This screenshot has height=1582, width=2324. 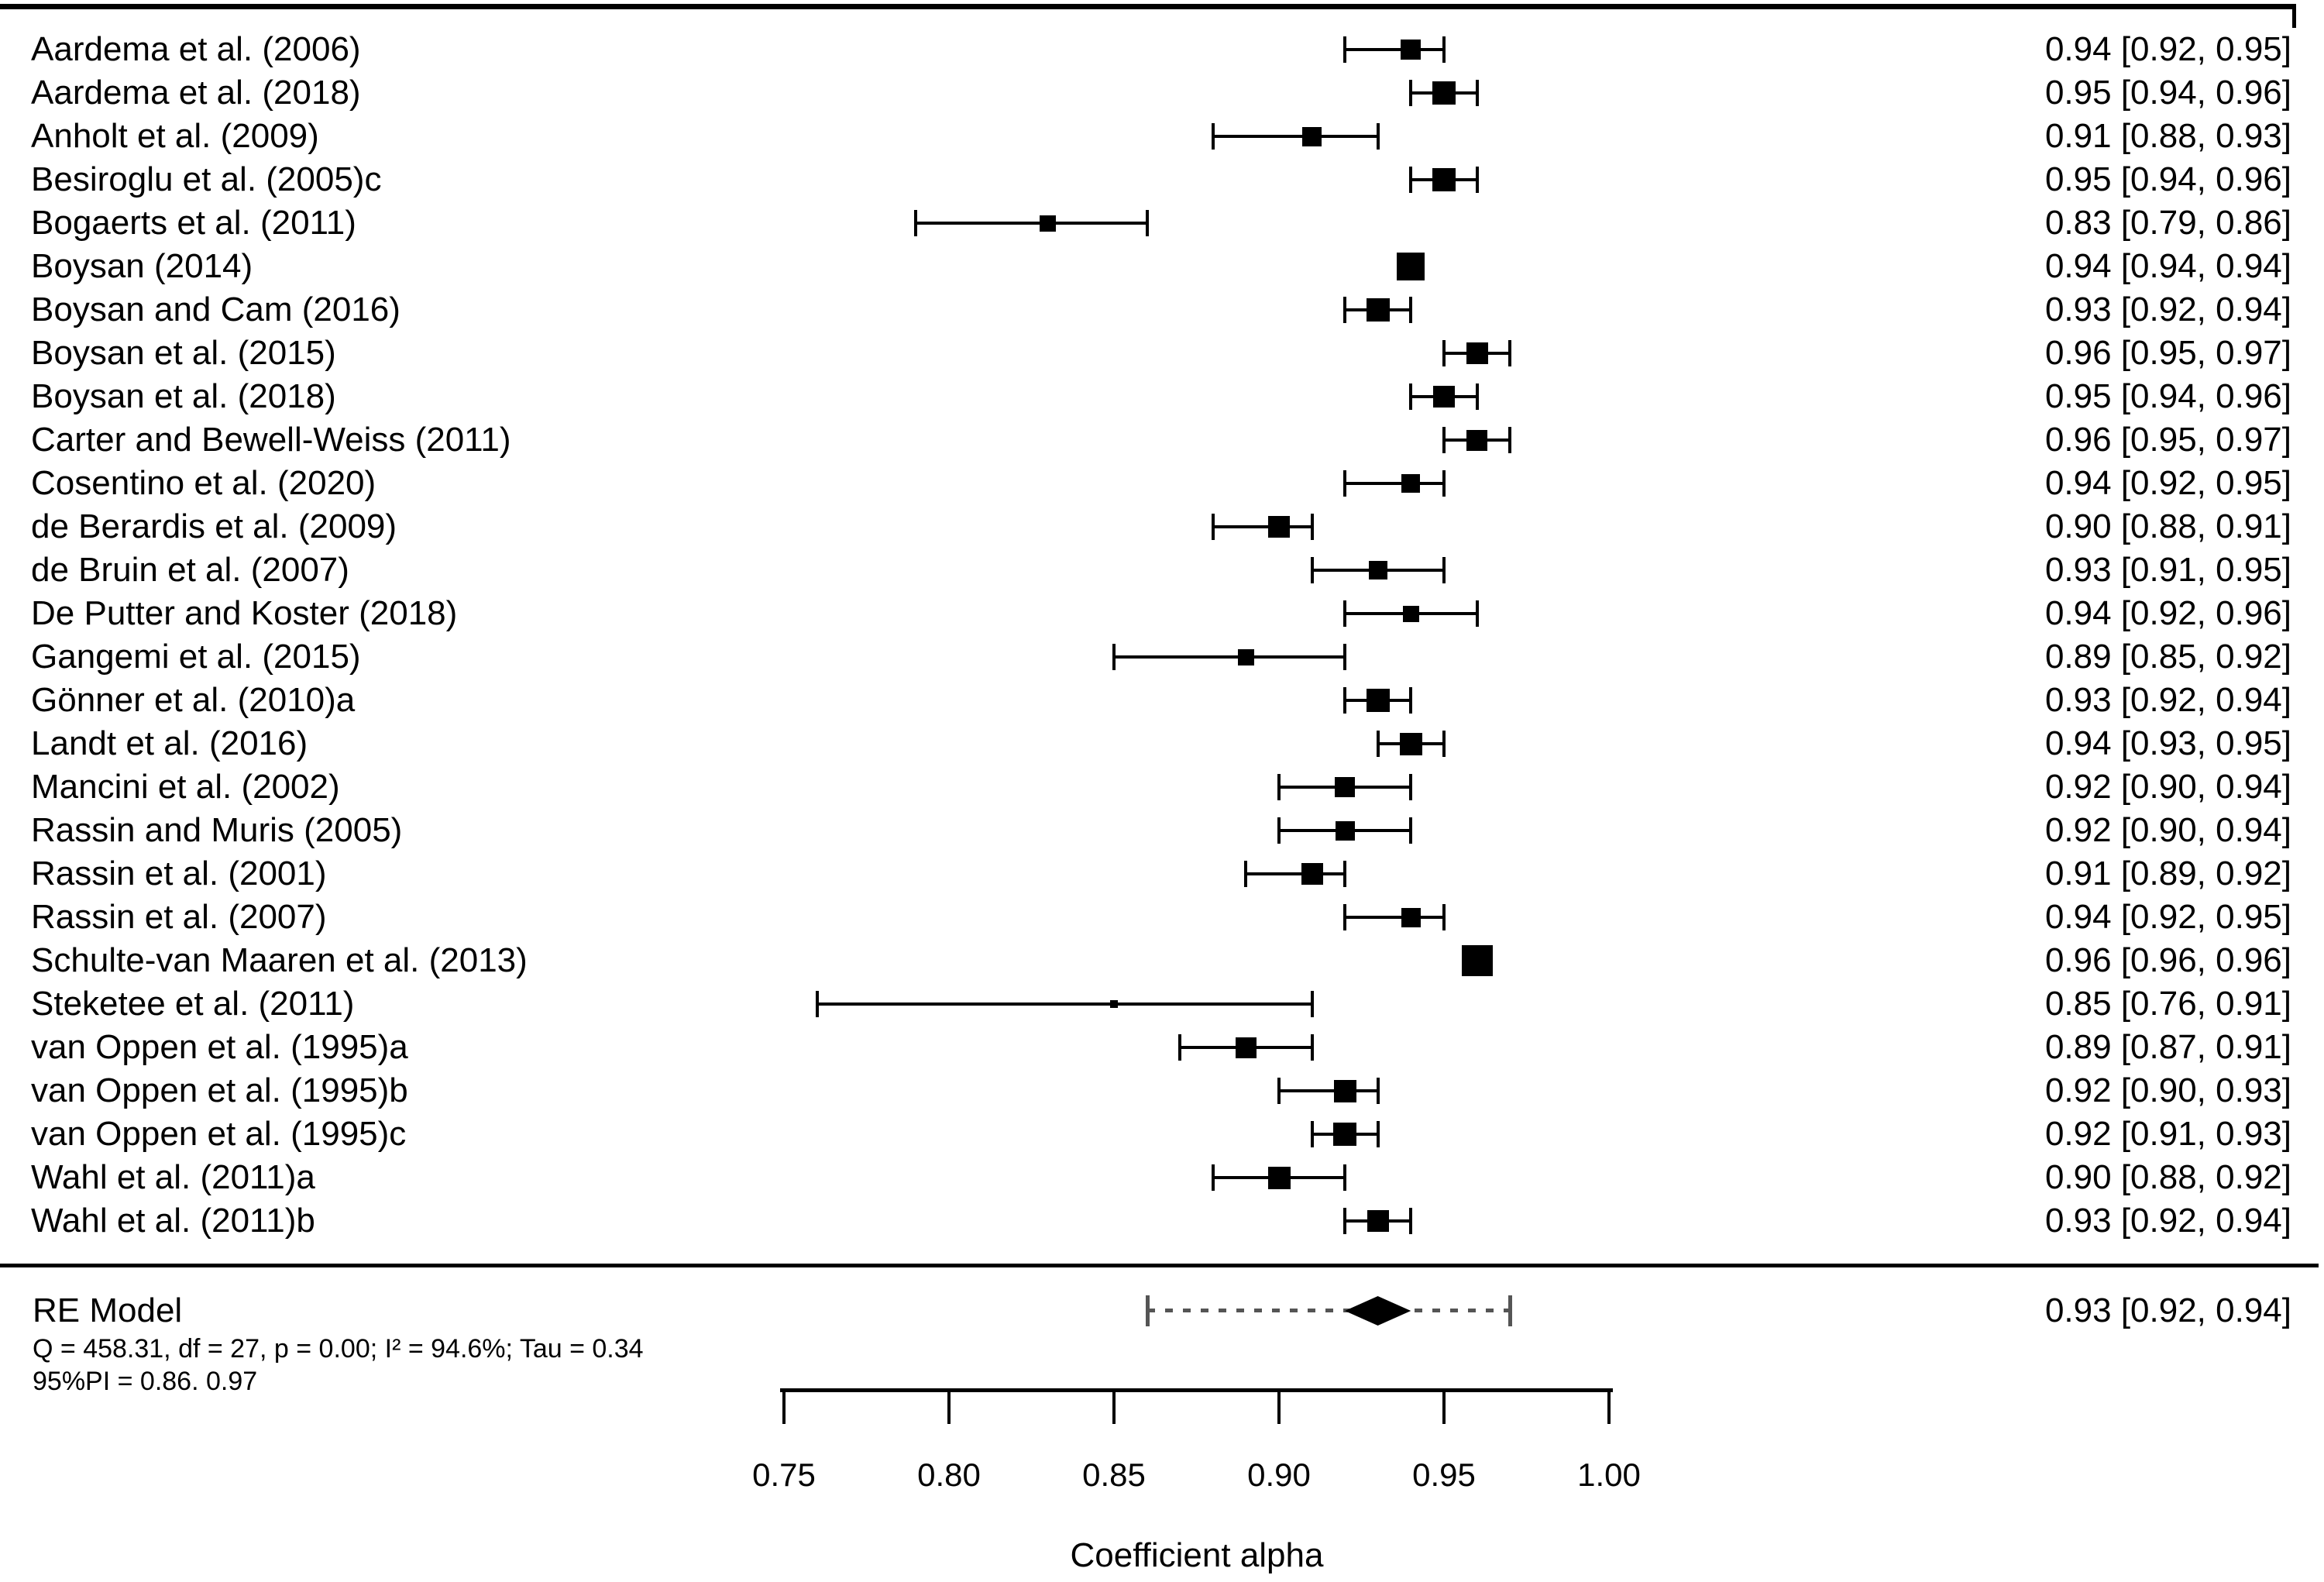 I want to click on study-label: Bogaerts et al. (2011), so click(x=193, y=223).